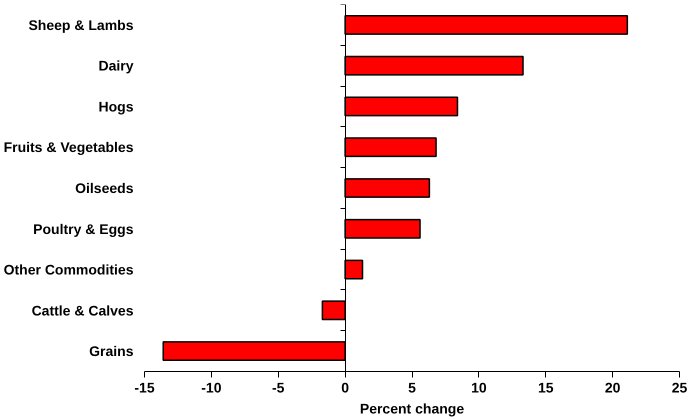 The height and width of the screenshot is (419, 695). I want to click on x-tick-label: 0, so click(345, 388).